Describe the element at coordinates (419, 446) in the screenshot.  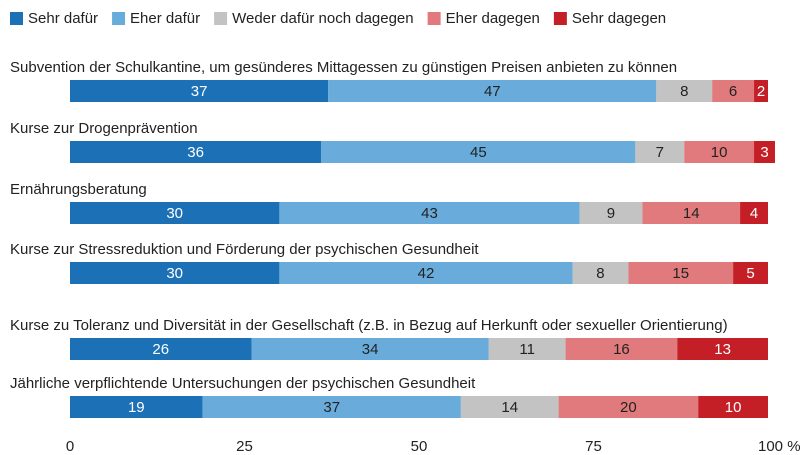
I see `x-tick-label: 50` at that location.